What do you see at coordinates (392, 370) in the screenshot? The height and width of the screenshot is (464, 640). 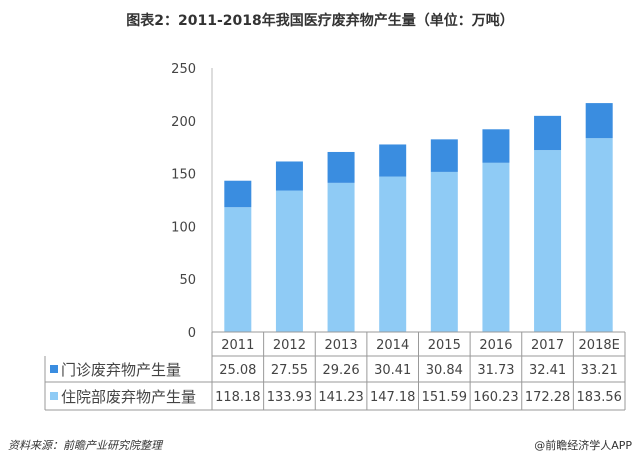 I see `data-label: 30.41` at bounding box center [392, 370].